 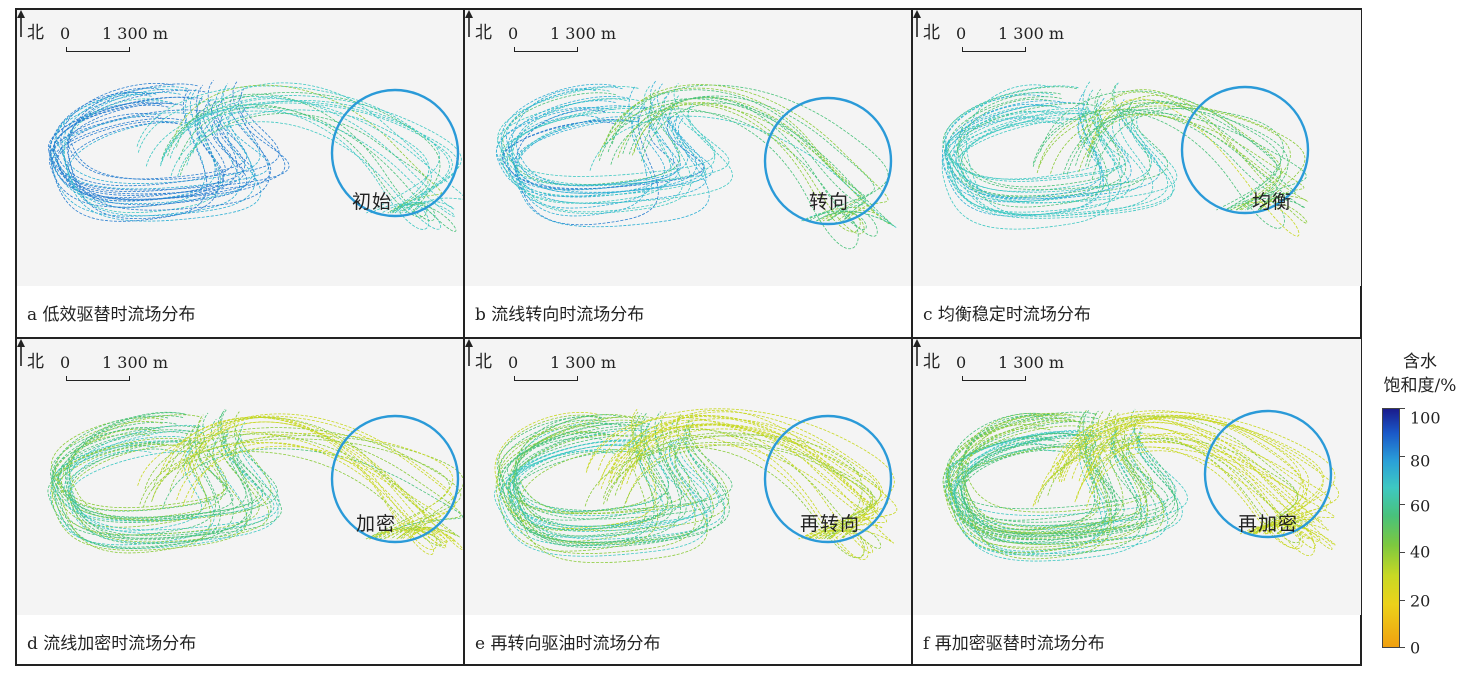 I want to click on streamline-plot-d: 北 0 1 300 m 加密, so click(x=241, y=477).